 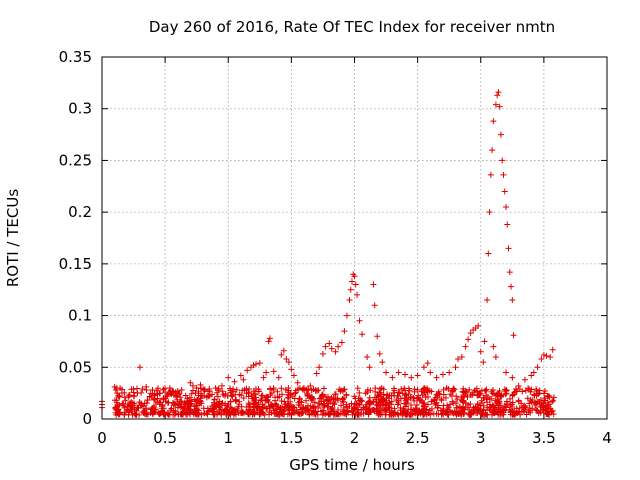 What do you see at coordinates (544, 438) in the screenshot?
I see `x-tick-label: 3.5` at bounding box center [544, 438].